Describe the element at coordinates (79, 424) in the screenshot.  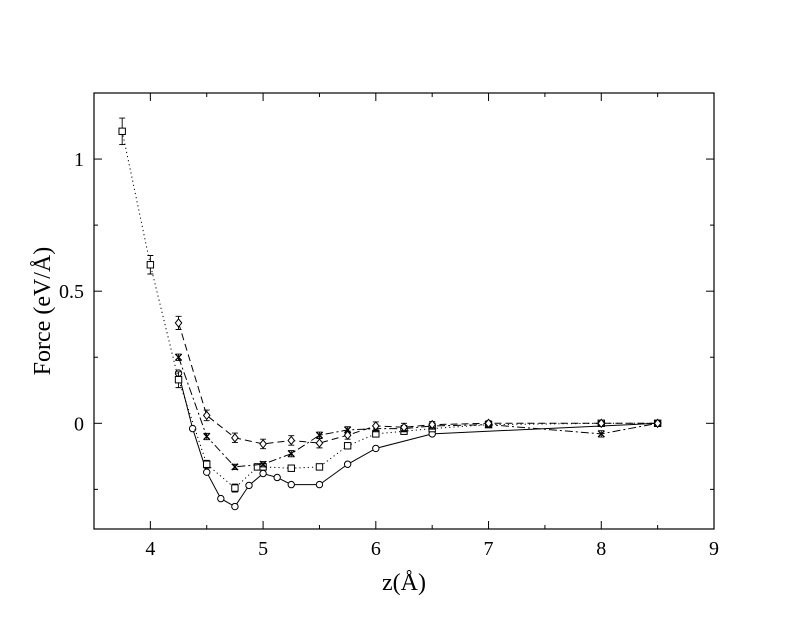
I see `y-tick-label: 0` at that location.